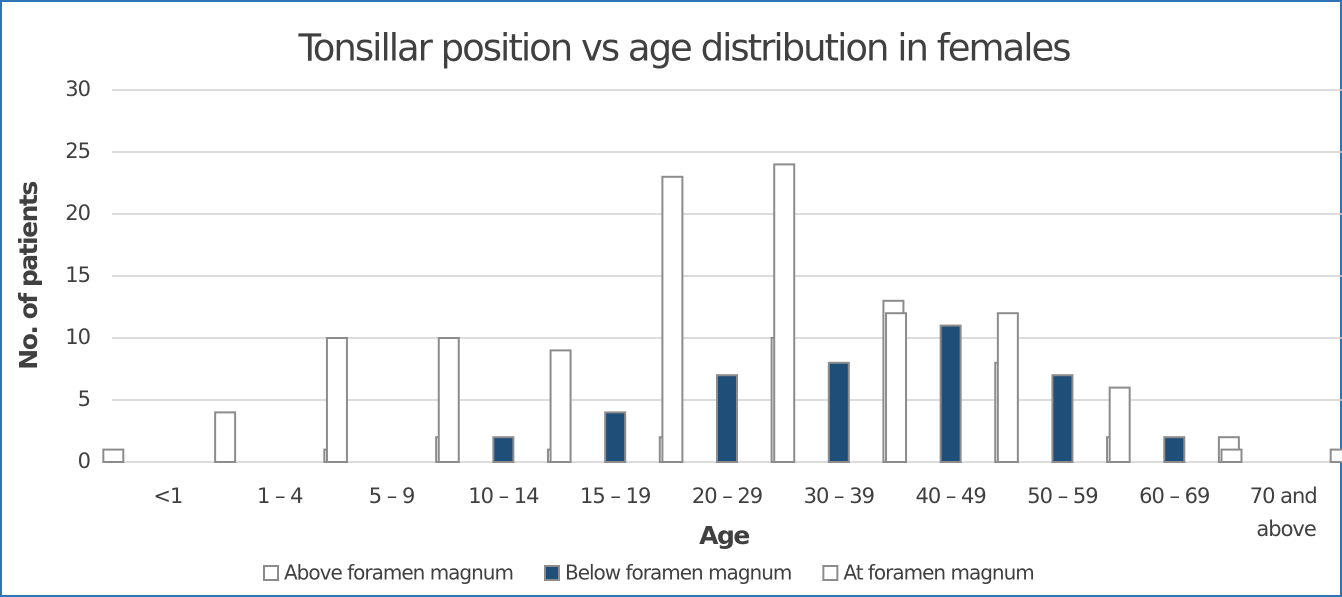  What do you see at coordinates (84, 399) in the screenshot?
I see `y-tick-label: 5` at bounding box center [84, 399].